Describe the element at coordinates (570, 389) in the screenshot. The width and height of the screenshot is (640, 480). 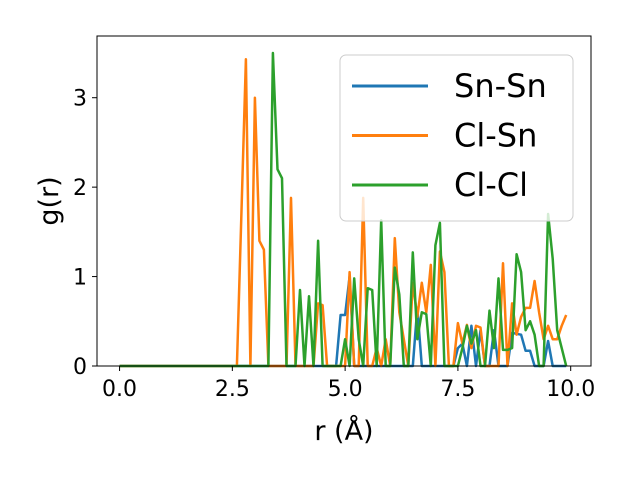
I see `x-tick-label: 10.0` at that location.